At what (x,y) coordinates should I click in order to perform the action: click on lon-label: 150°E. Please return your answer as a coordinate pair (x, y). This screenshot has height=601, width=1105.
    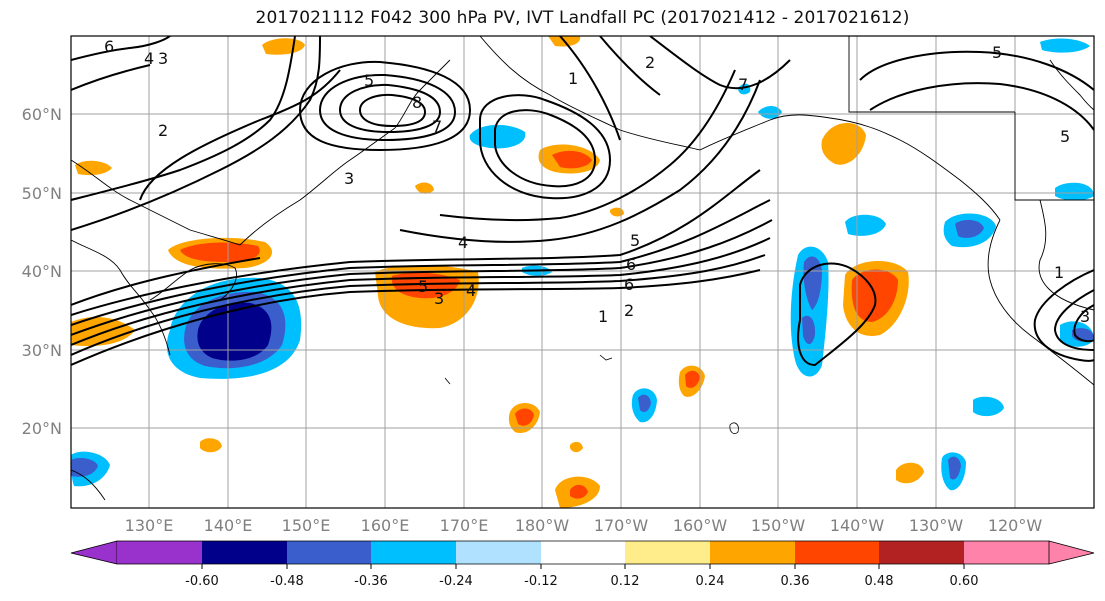
    Looking at the image, I should click on (306, 525).